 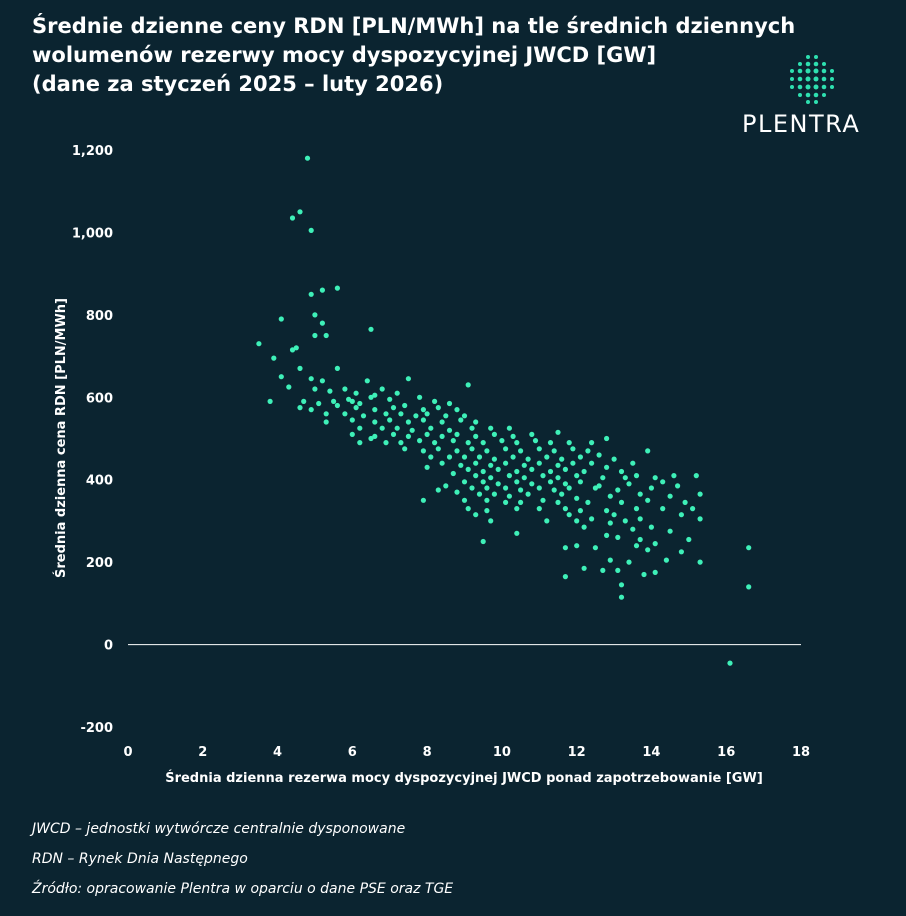 What do you see at coordinates (108, 646) in the screenshot?
I see `y-tick-label: 0` at bounding box center [108, 646].